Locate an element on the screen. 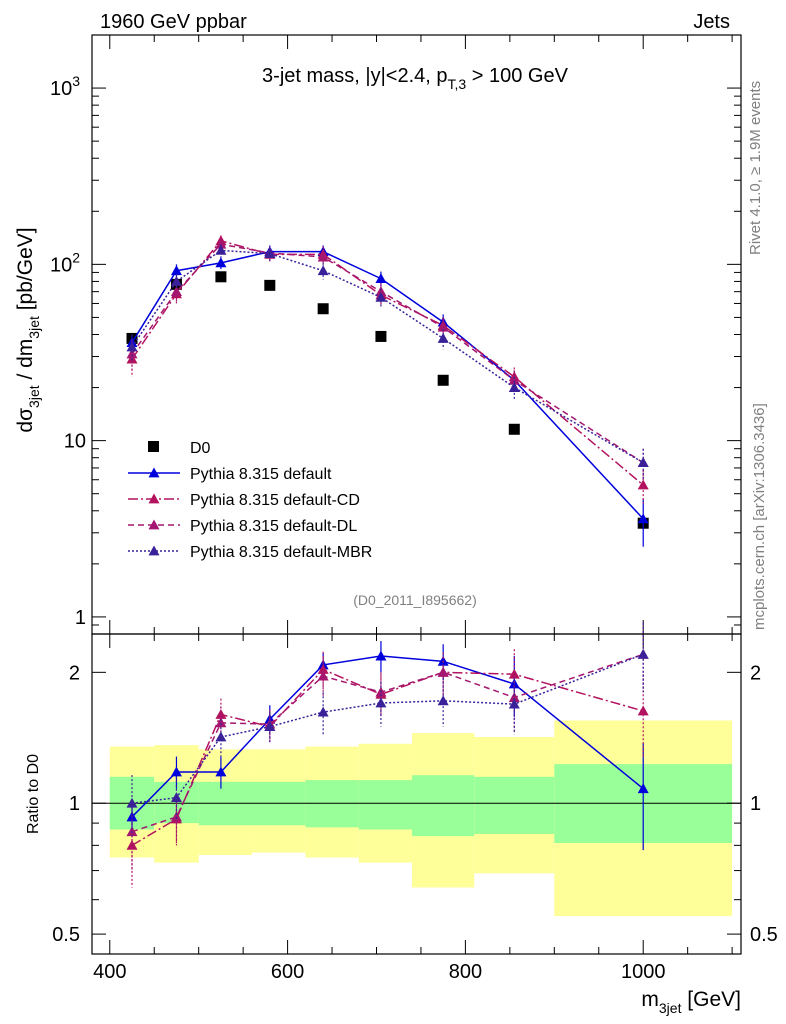  legend-marker-mbr is located at coordinates (154, 550).